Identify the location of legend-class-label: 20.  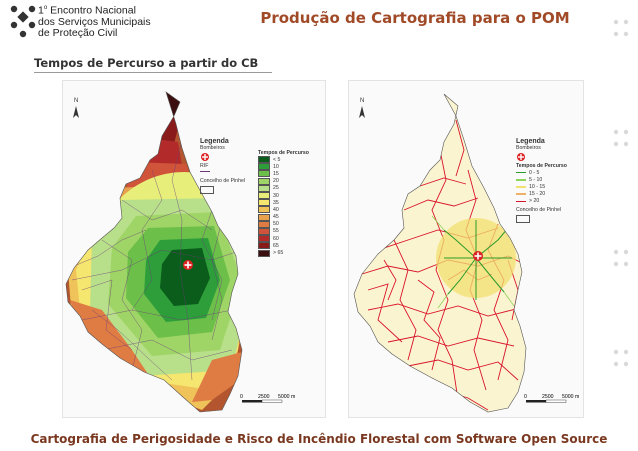
(276, 181).